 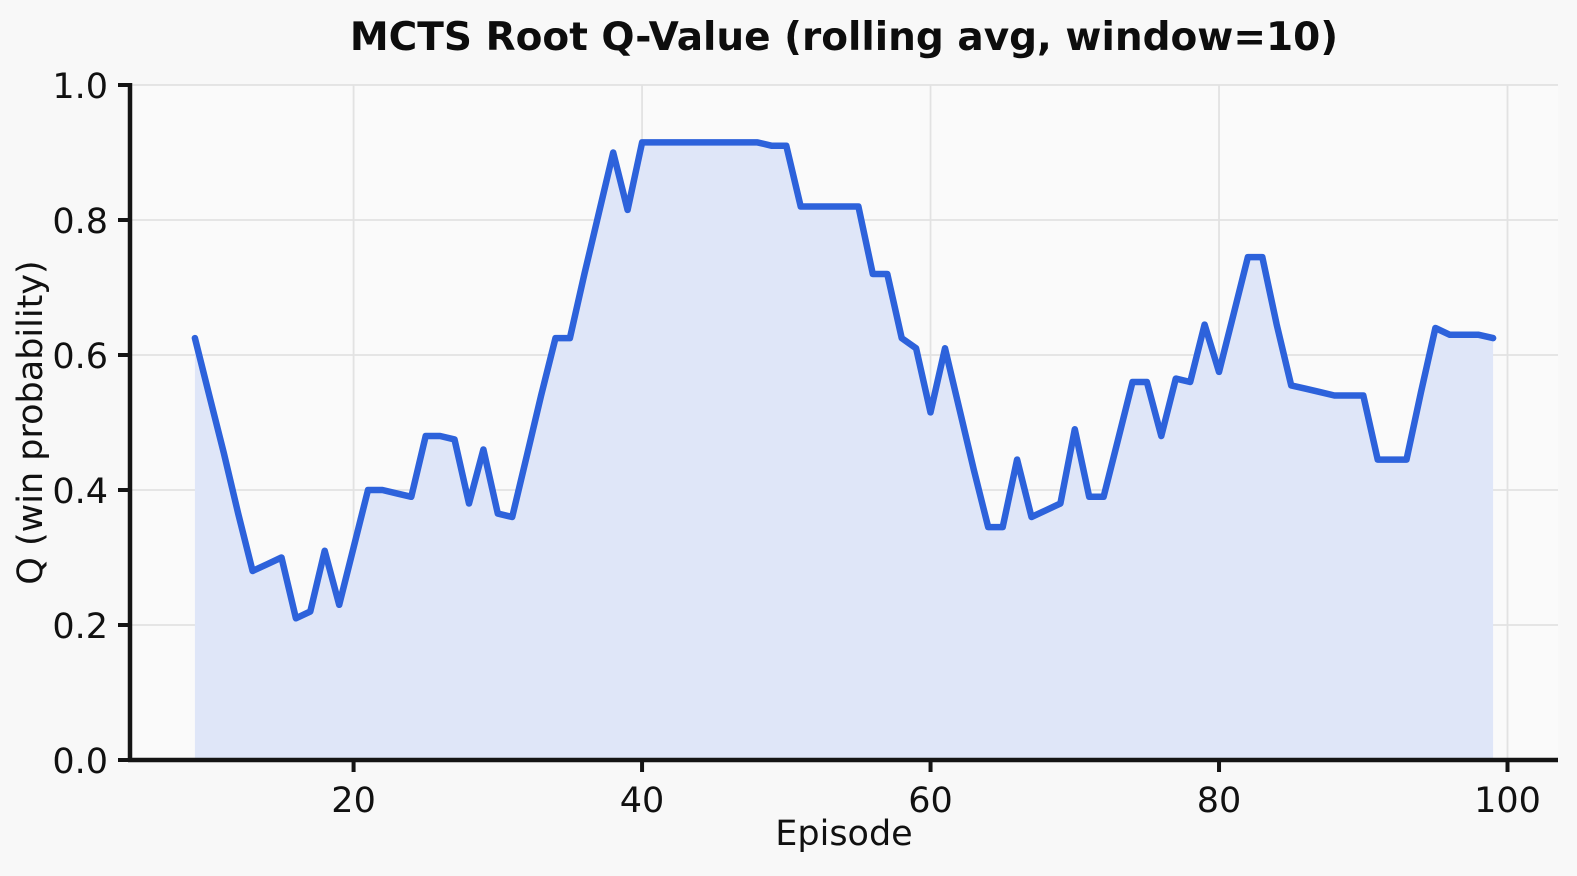 What do you see at coordinates (642, 801) in the screenshot?
I see `x-tick-label: 40` at bounding box center [642, 801].